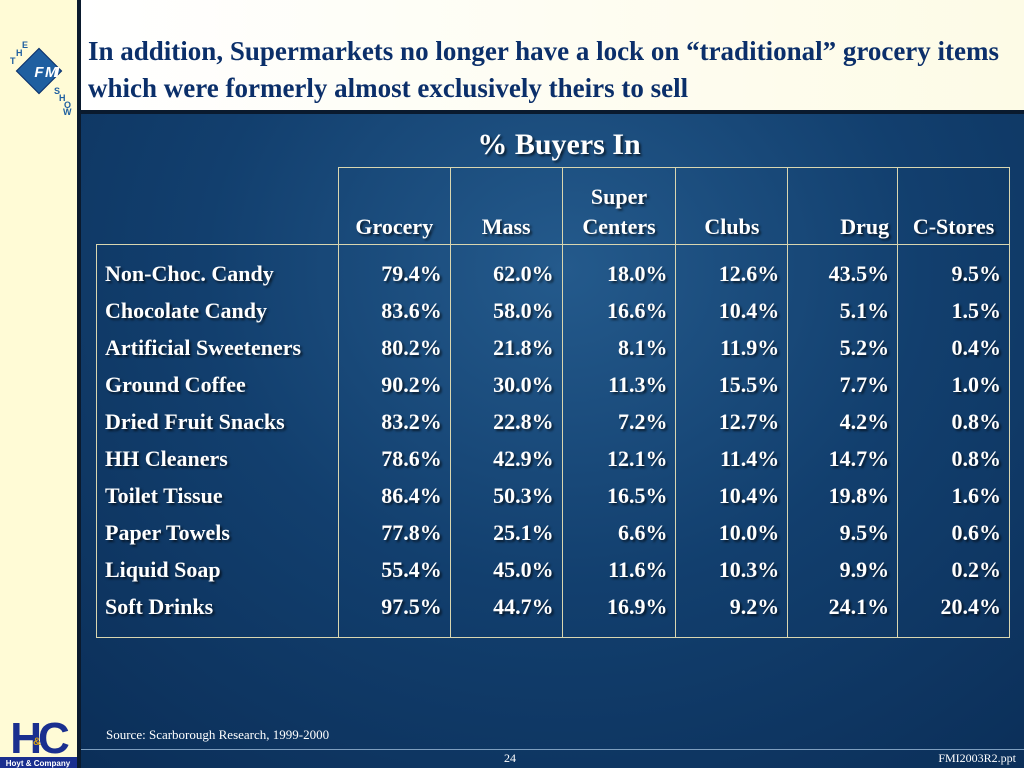 This screenshot has height=768, width=1024. What do you see at coordinates (394, 384) in the screenshot?
I see `table-cell: 90.2%` at bounding box center [394, 384].